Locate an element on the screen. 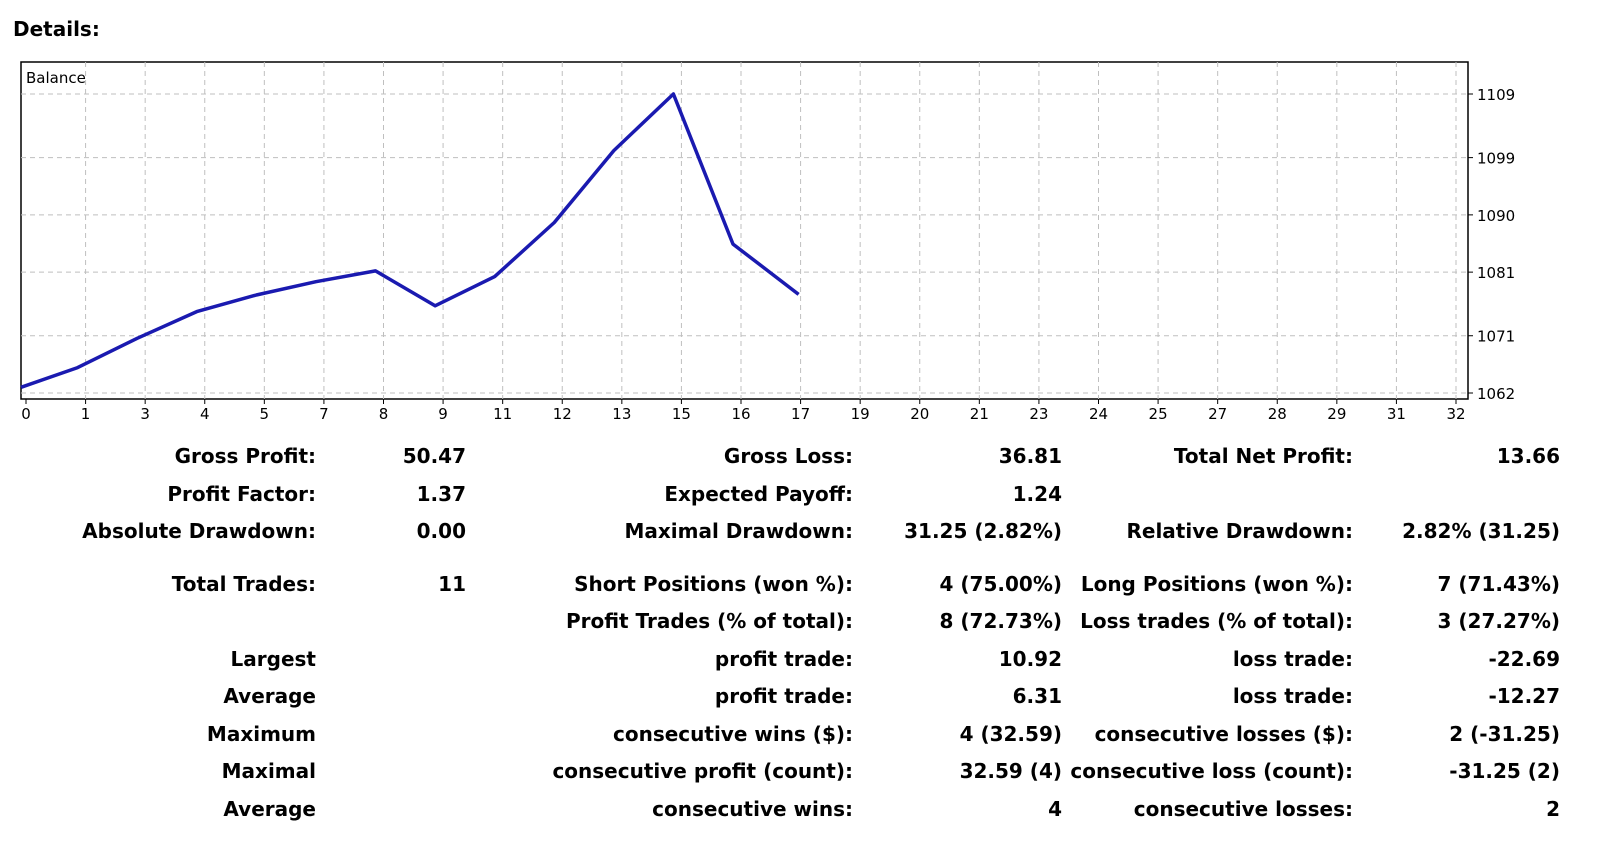  stat-label: Largest is located at coordinates (273, 659).